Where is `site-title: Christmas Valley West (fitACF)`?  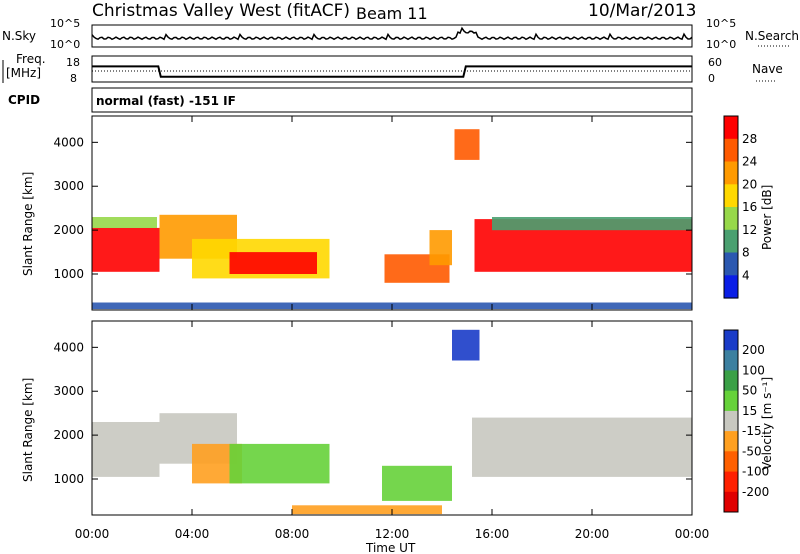 site-title: Christmas Valley West (fitACF) is located at coordinates (221, 11).